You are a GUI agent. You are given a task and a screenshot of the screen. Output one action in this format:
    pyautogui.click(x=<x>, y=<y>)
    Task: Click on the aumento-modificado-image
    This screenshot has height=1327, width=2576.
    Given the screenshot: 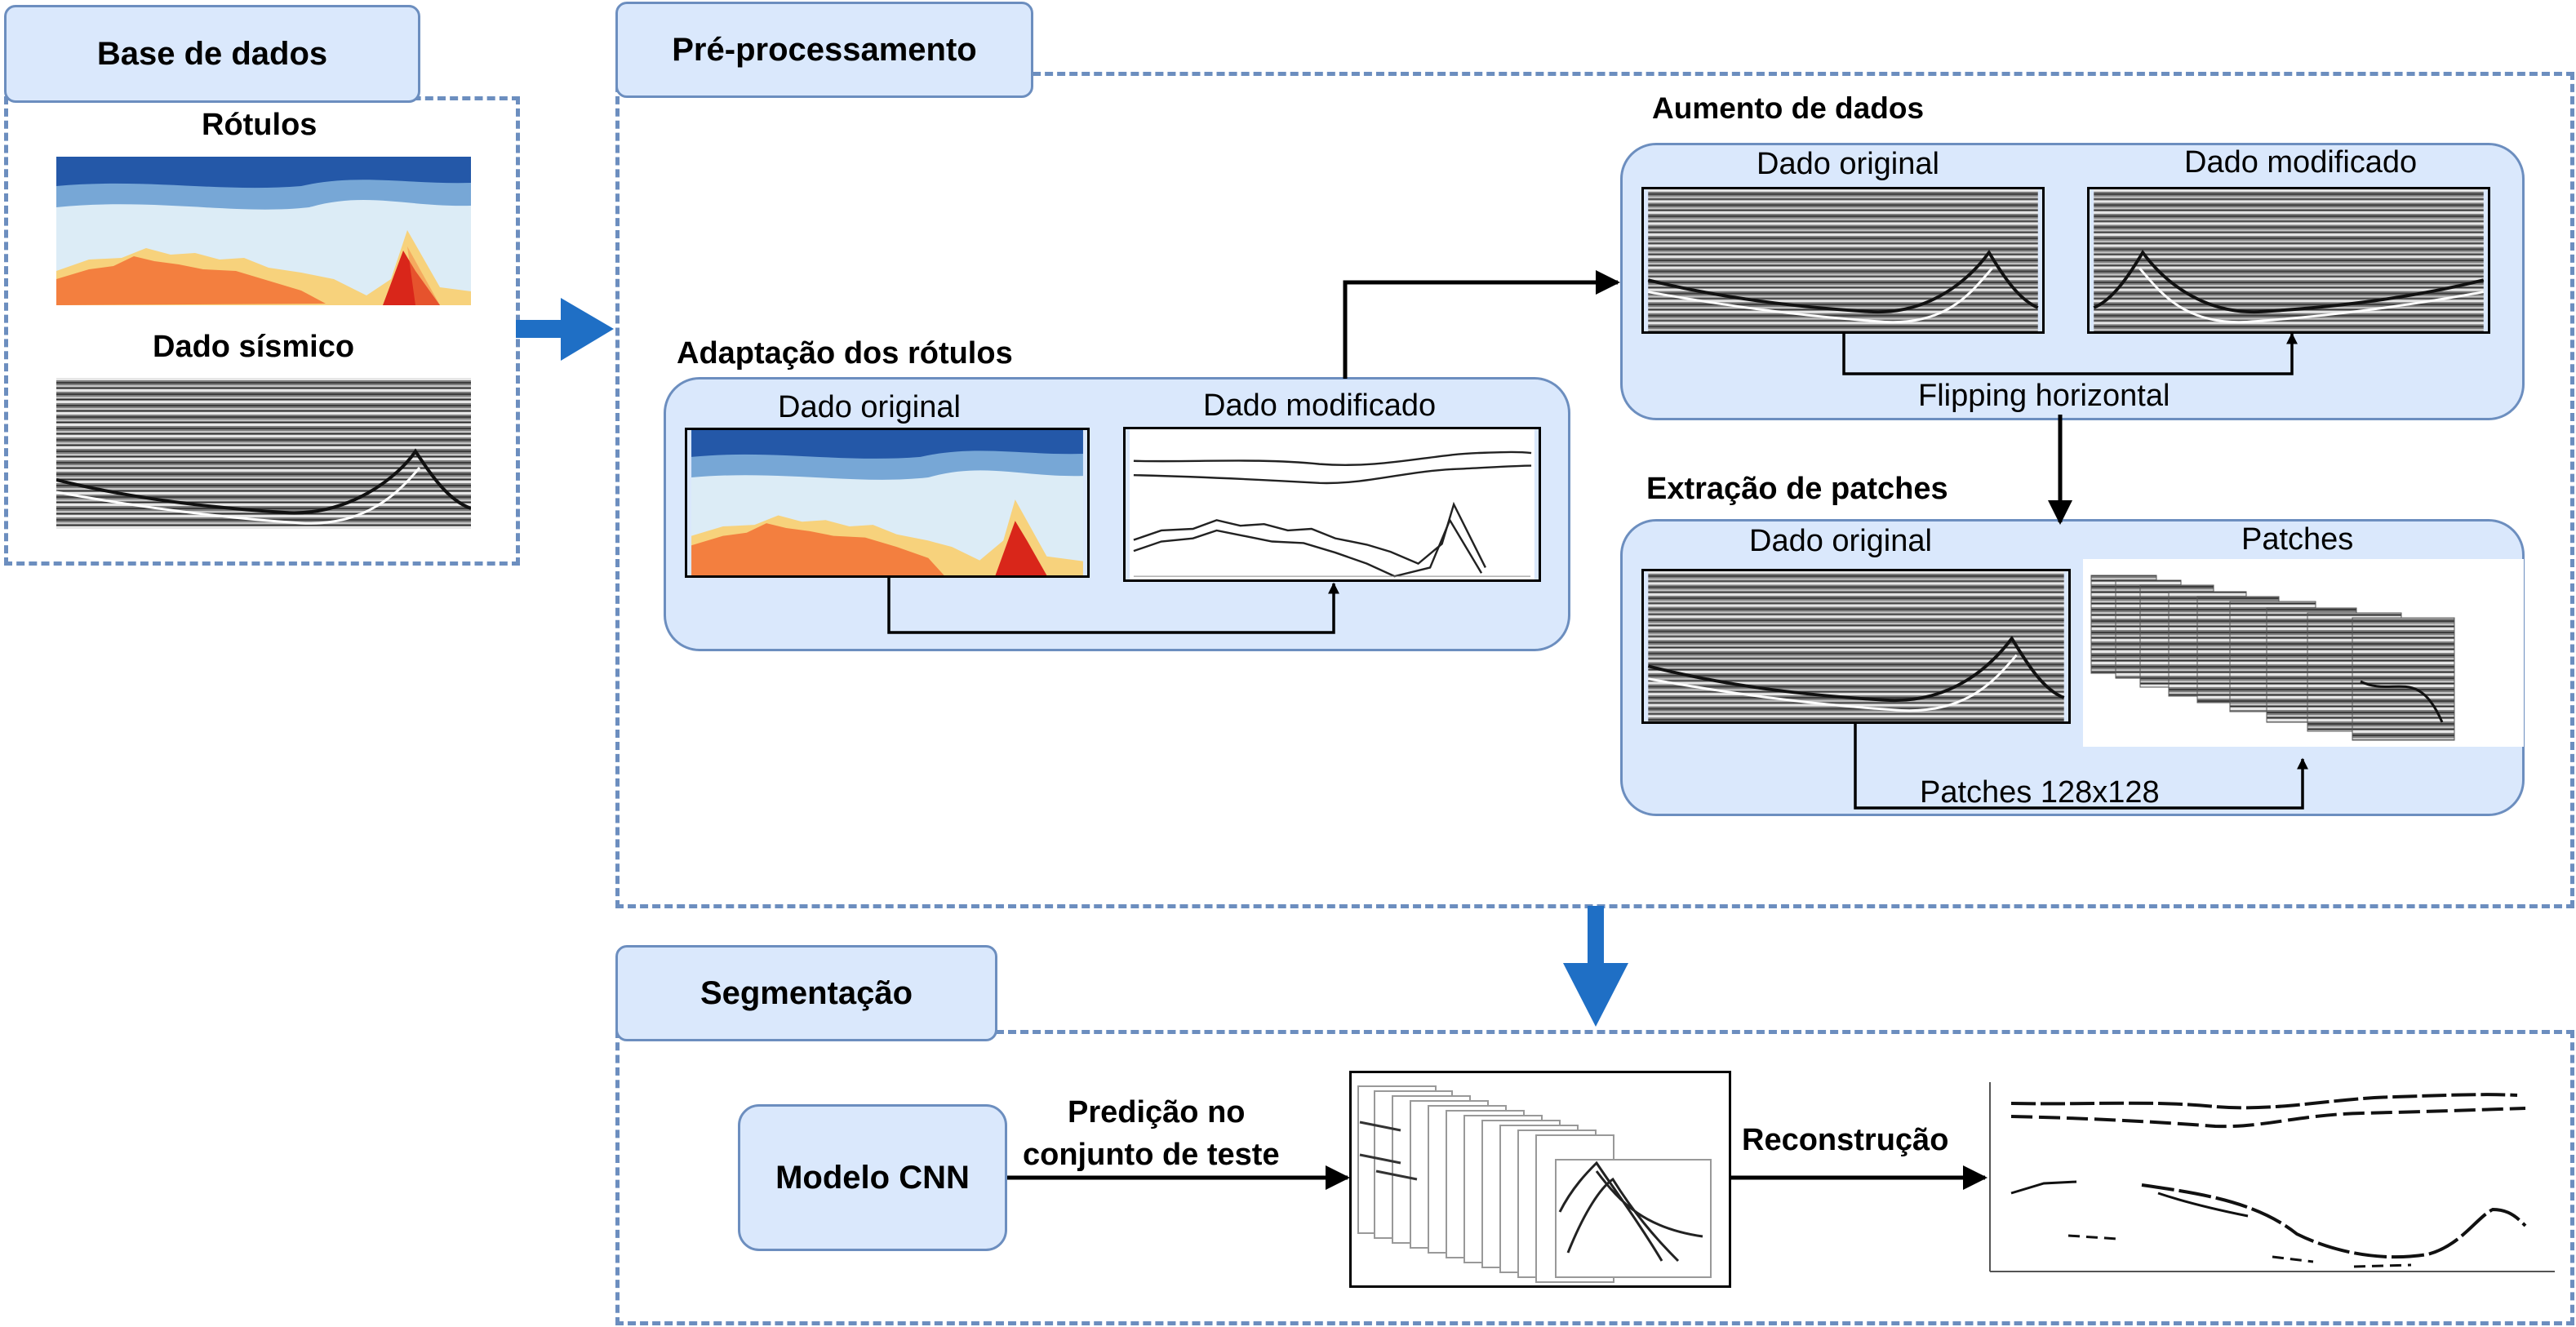 What is the action you would take?
    pyautogui.click(x=2288, y=260)
    